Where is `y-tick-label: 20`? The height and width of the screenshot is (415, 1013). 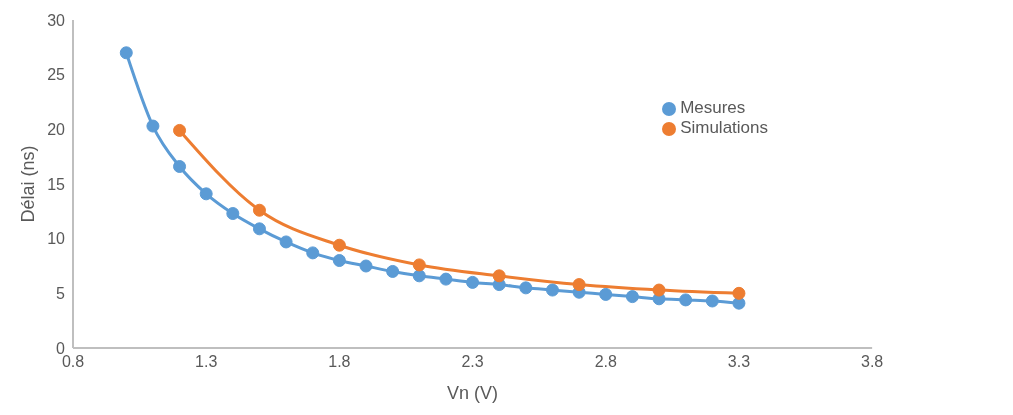
y-tick-label: 20 is located at coordinates (56, 130).